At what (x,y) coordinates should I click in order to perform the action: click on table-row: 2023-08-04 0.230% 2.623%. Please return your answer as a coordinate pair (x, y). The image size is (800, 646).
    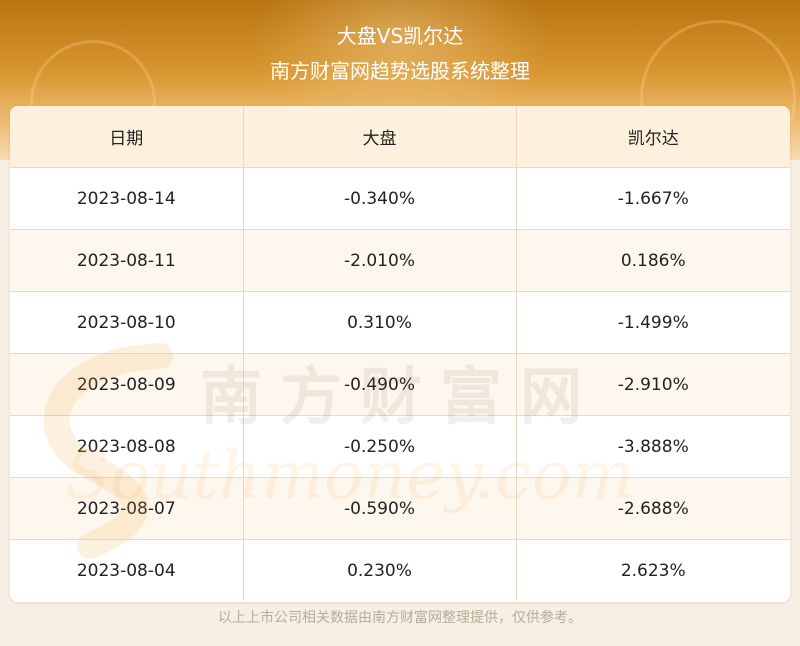
    Looking at the image, I should click on (400, 570).